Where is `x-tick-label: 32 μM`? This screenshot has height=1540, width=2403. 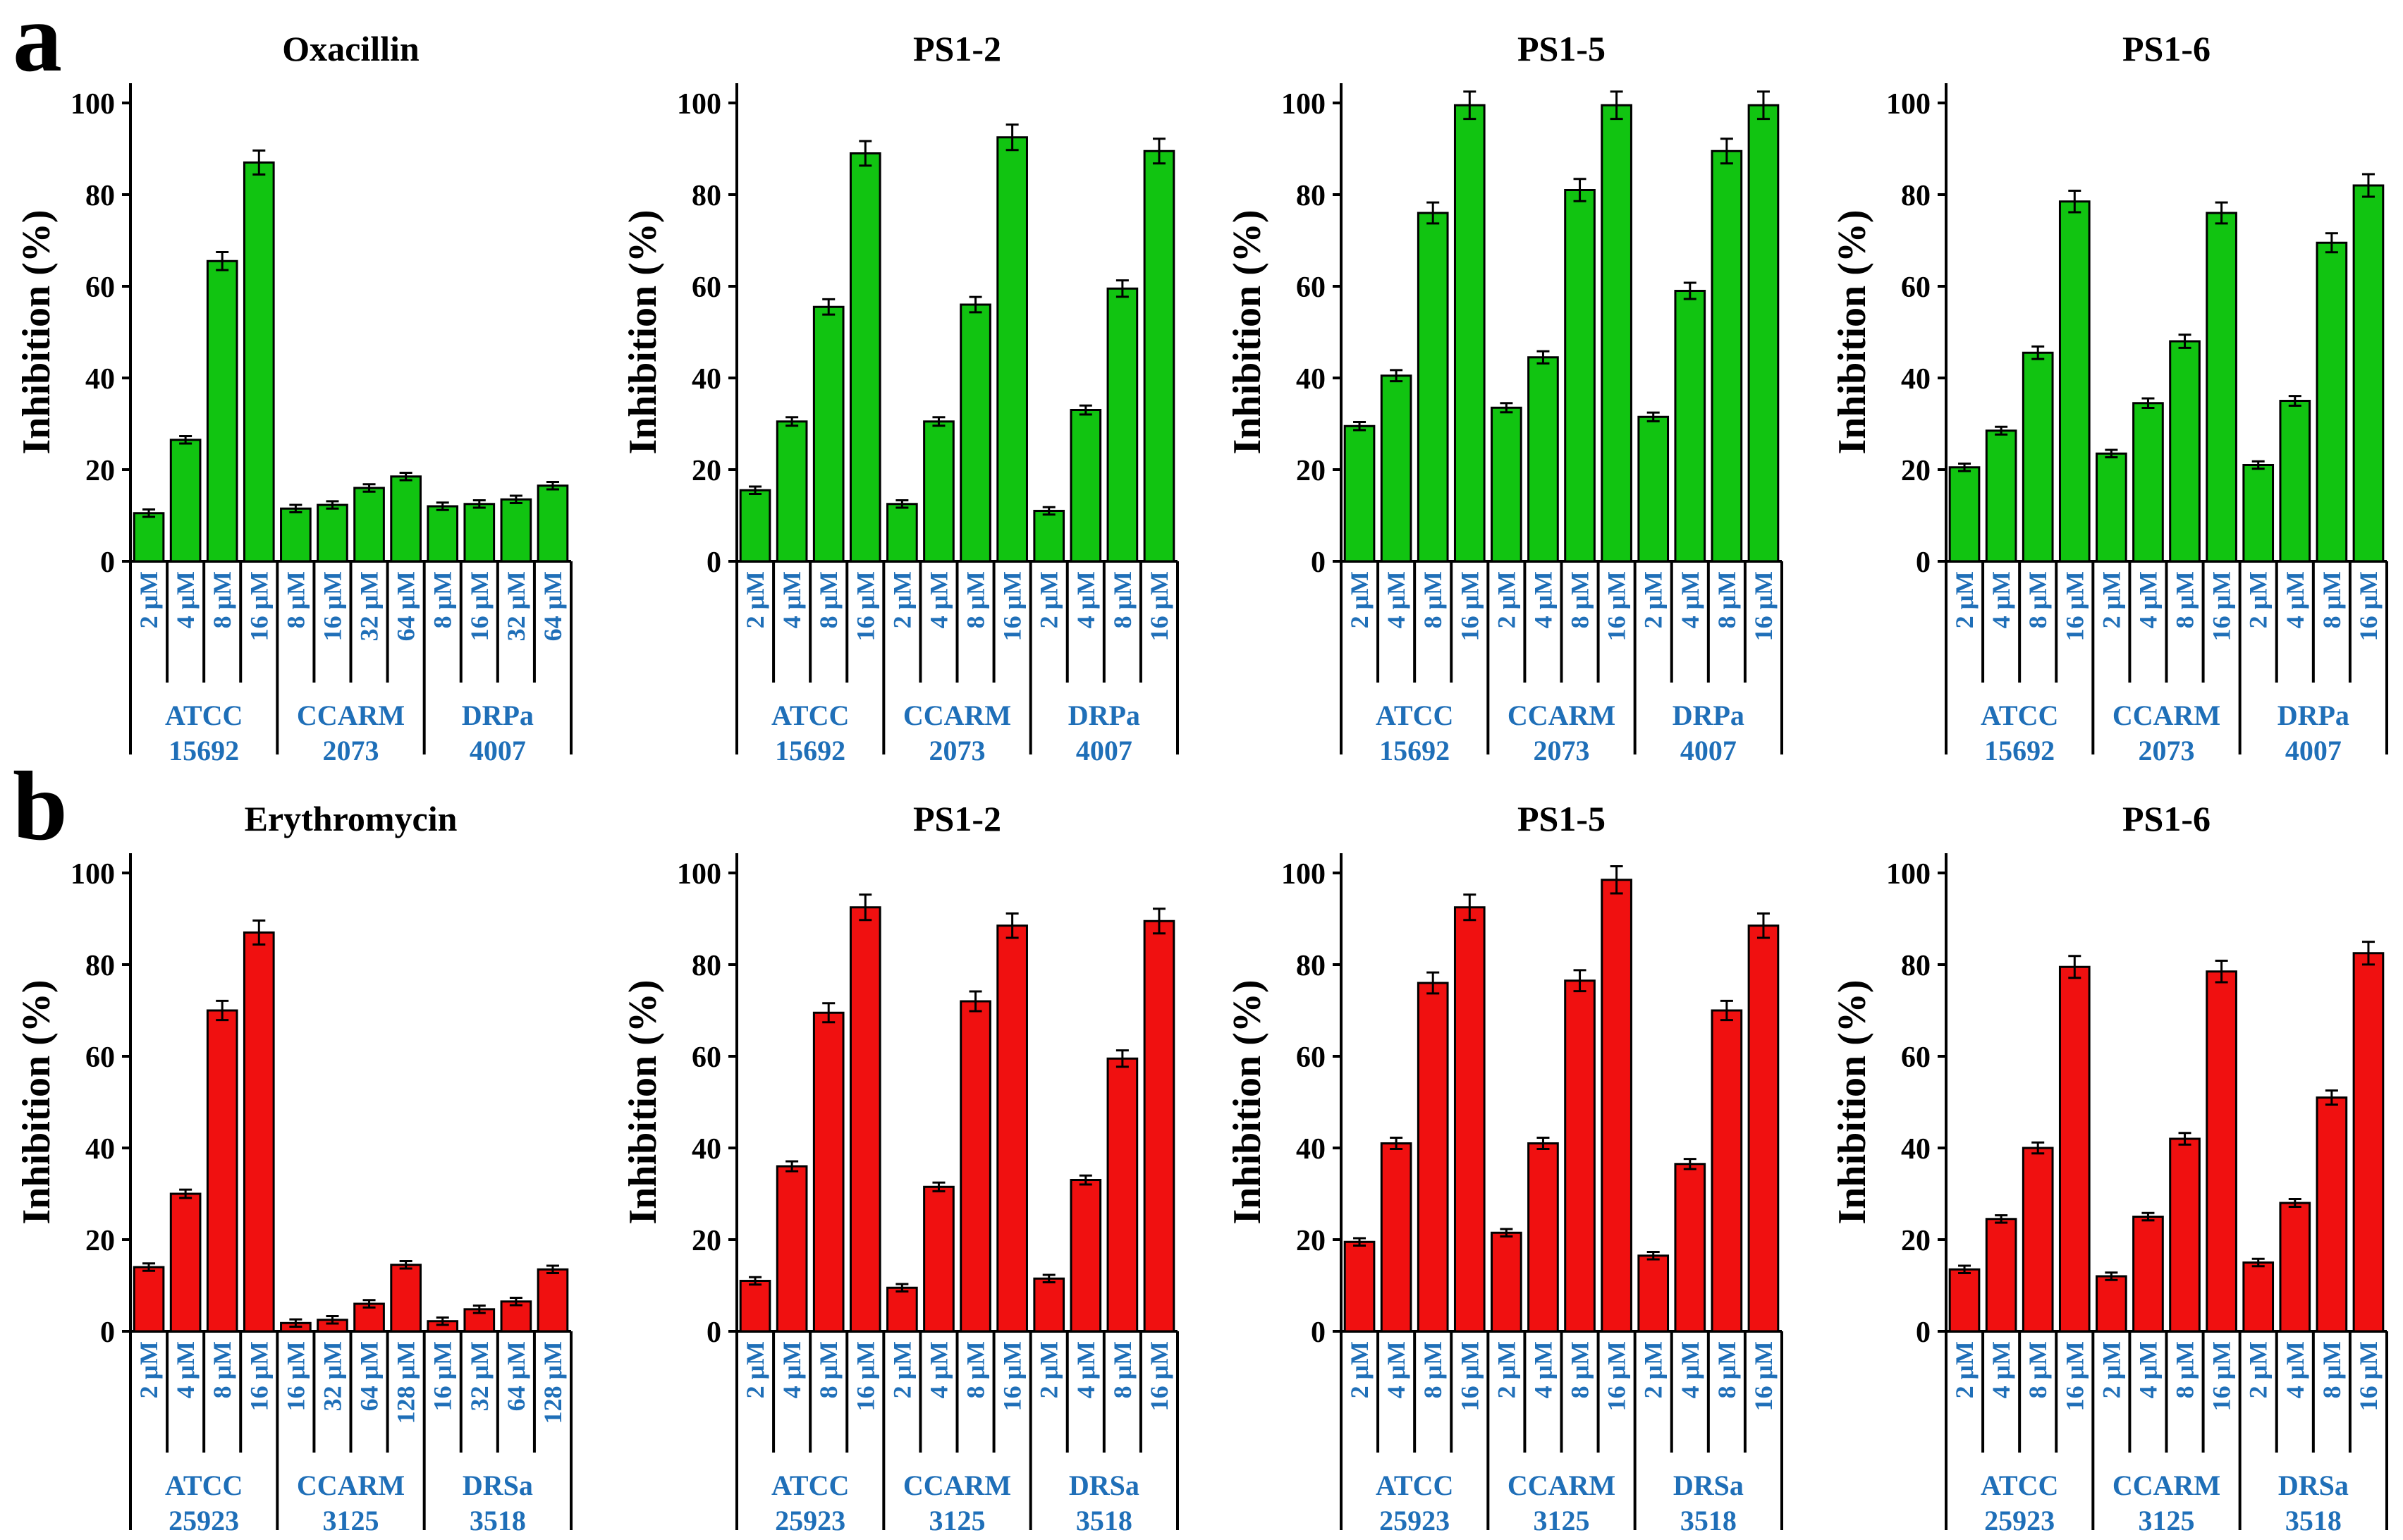 x-tick-label: 32 μM is located at coordinates (332, 1376).